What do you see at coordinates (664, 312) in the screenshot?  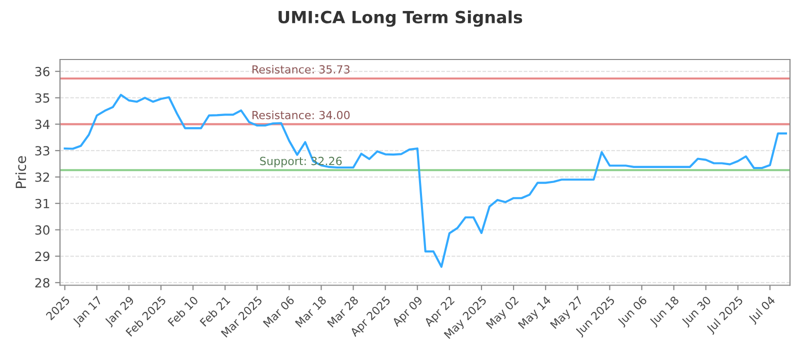 I see `x-tick-label: Jun 18` at bounding box center [664, 312].